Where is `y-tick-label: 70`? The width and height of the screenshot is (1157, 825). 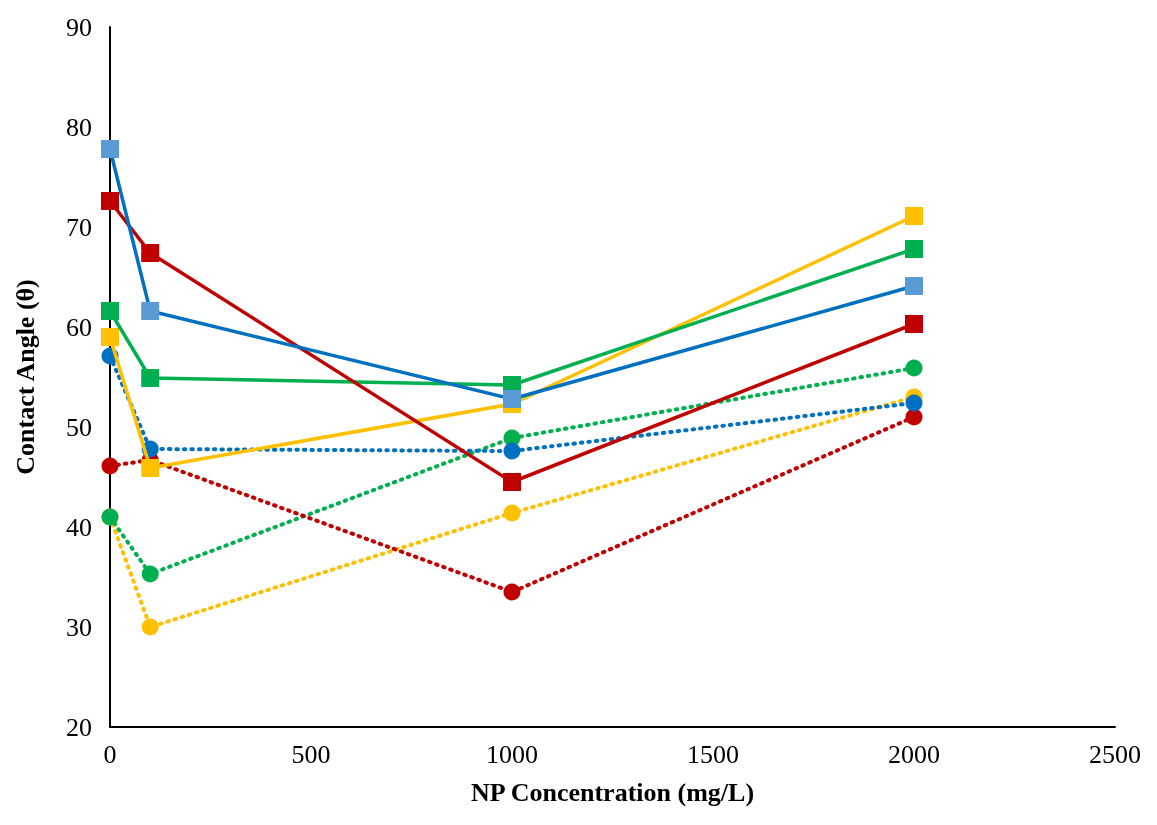
y-tick-label: 70 is located at coordinates (79, 227).